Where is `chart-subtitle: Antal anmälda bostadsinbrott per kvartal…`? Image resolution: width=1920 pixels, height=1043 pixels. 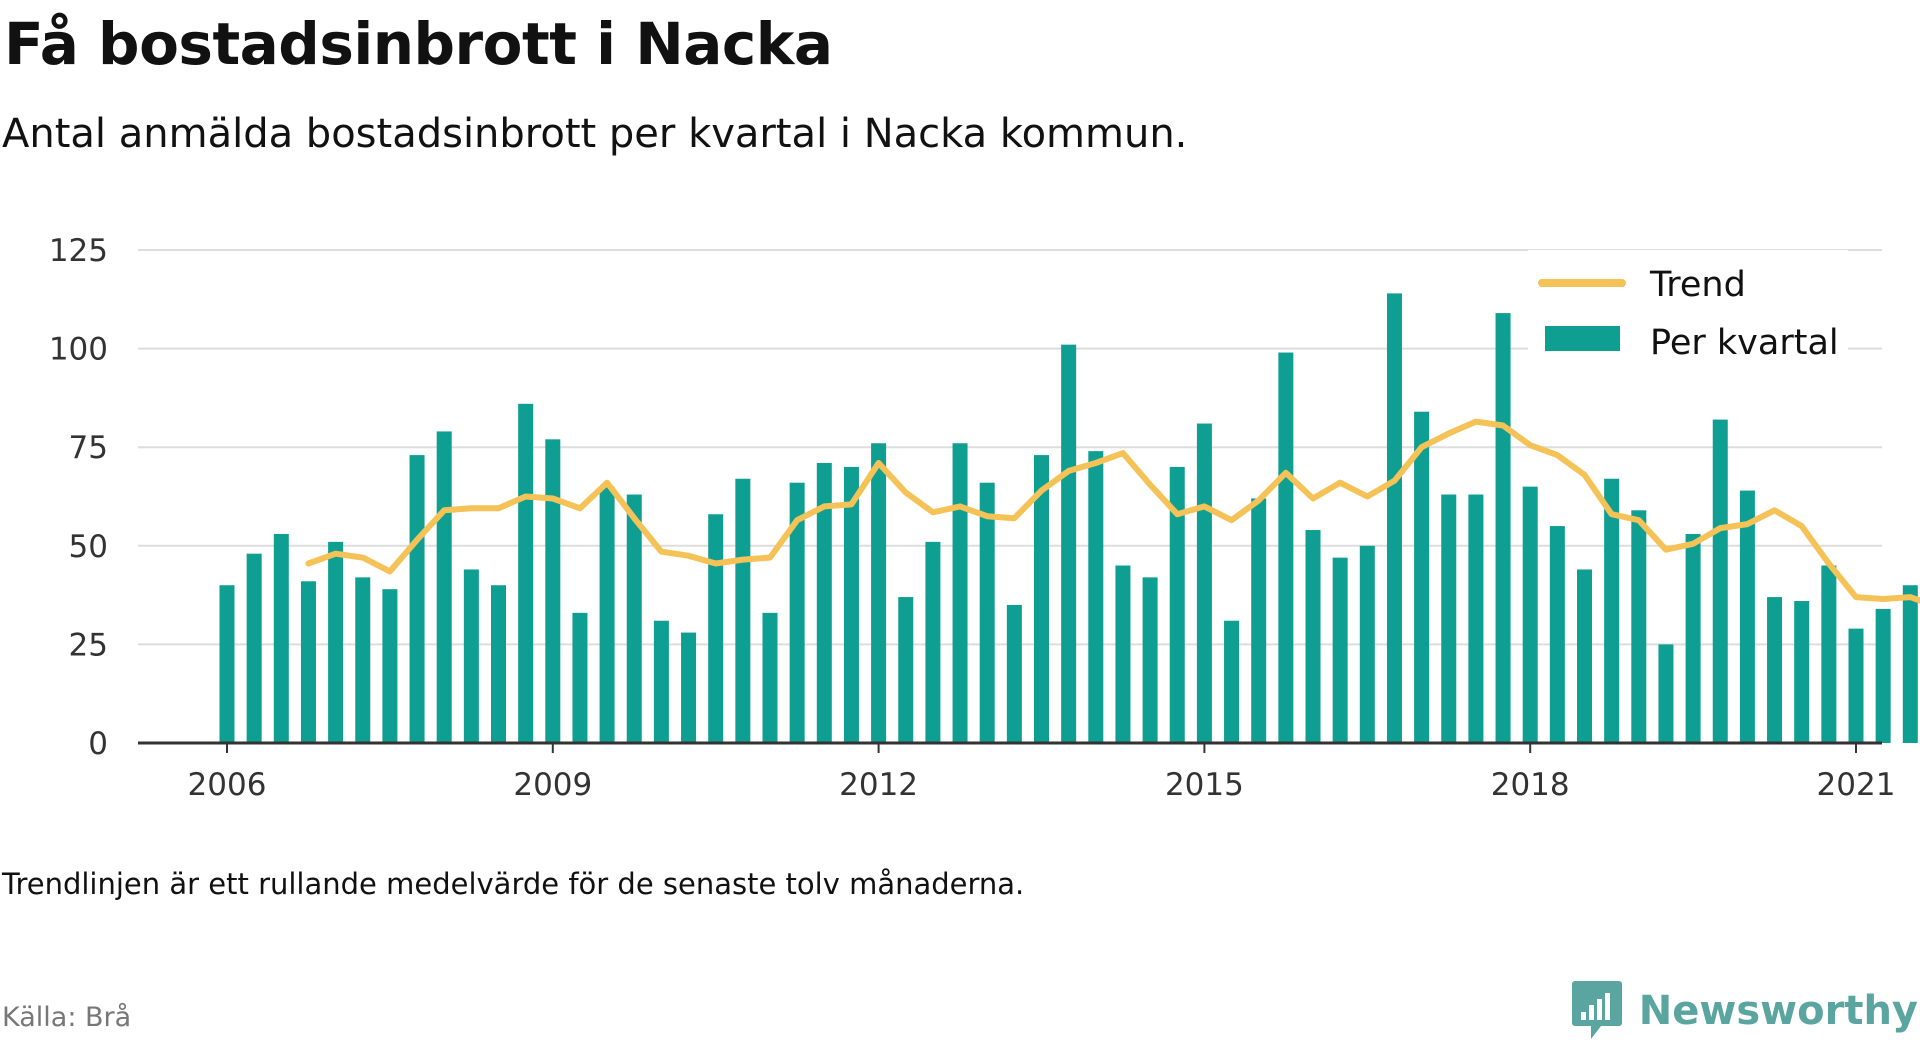 chart-subtitle: Antal anmälda bostadsinbrott per kvartal… is located at coordinates (594, 134).